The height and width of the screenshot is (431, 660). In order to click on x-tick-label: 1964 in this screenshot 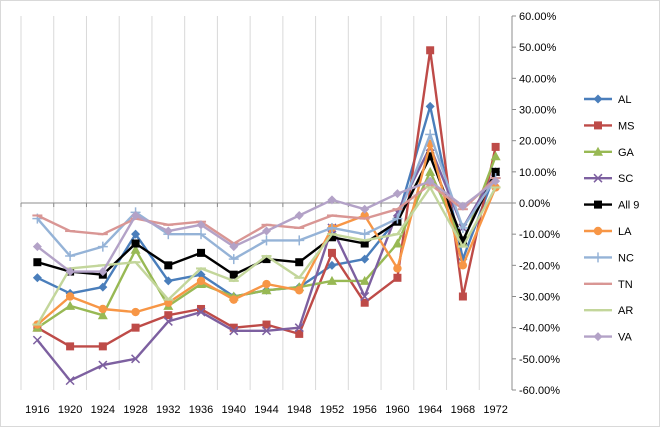, I will do `click(430, 410)`.